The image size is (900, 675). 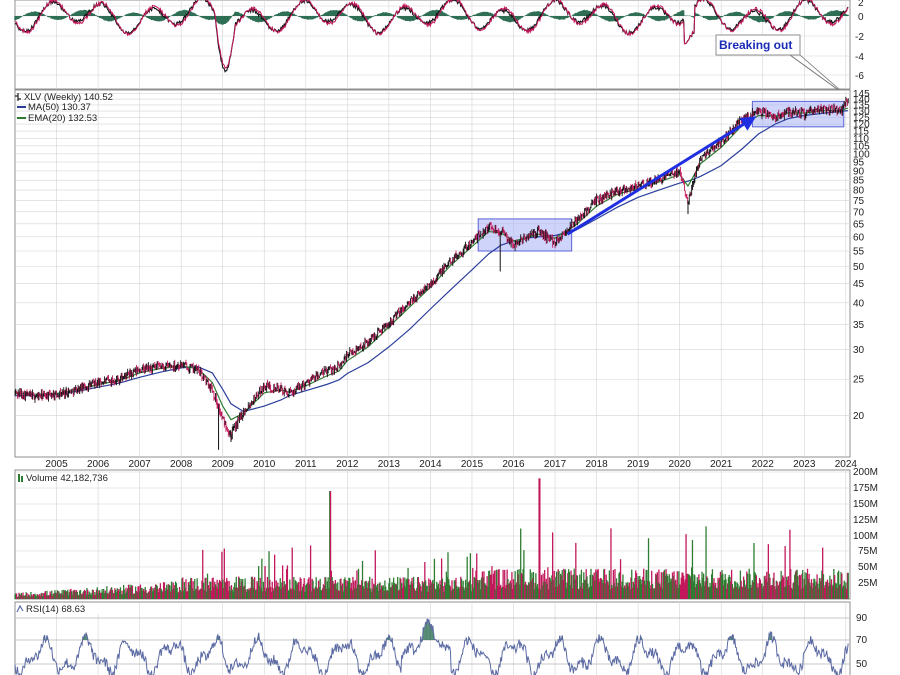 What do you see at coordinates (721, 464) in the screenshot?
I see `year-tick-label: 2021` at bounding box center [721, 464].